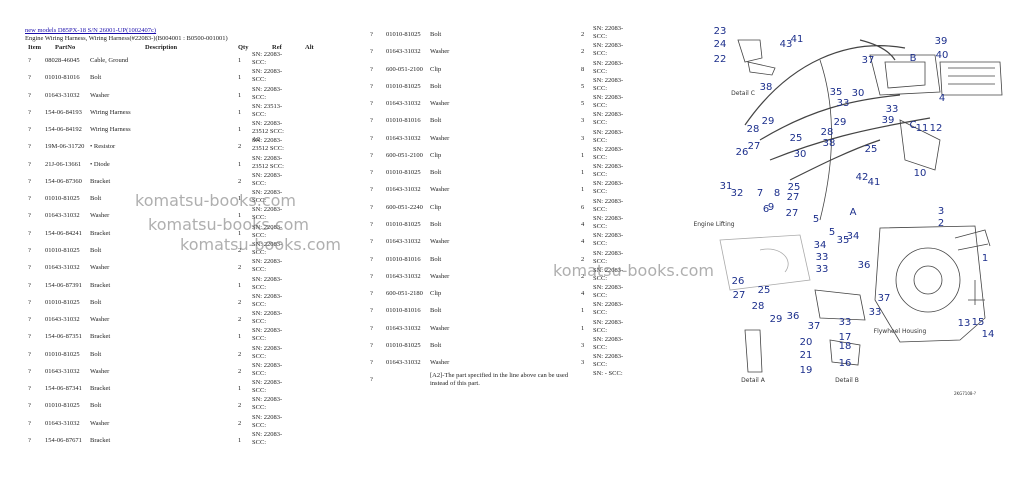 Image resolution: width=1024 pixels, height=483 pixels. I want to click on callout: 14, so click(988, 334).